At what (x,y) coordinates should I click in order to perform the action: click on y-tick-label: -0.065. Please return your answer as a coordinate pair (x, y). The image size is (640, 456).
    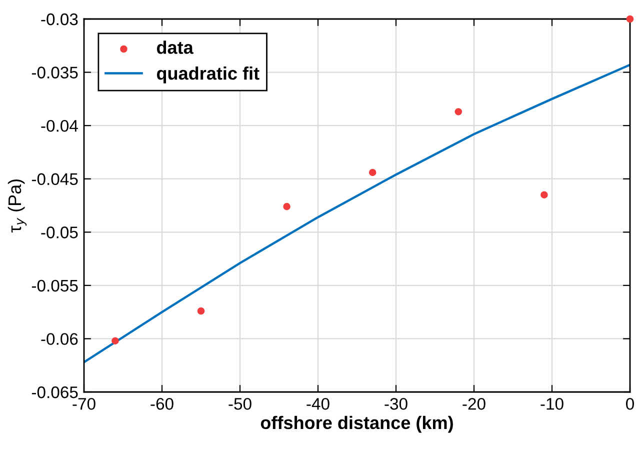
    Looking at the image, I should click on (55, 392).